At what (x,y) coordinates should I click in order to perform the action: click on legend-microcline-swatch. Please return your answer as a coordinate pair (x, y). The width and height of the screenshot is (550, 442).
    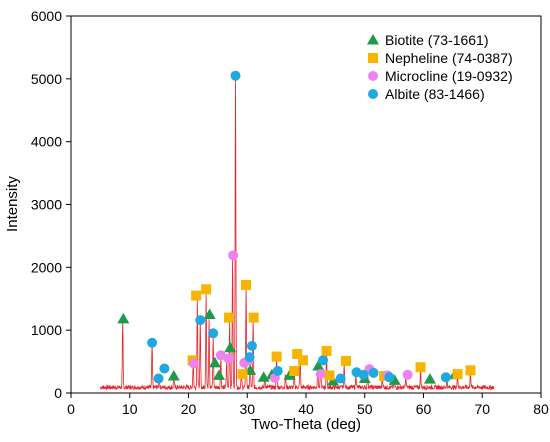
    Looking at the image, I should click on (373, 76).